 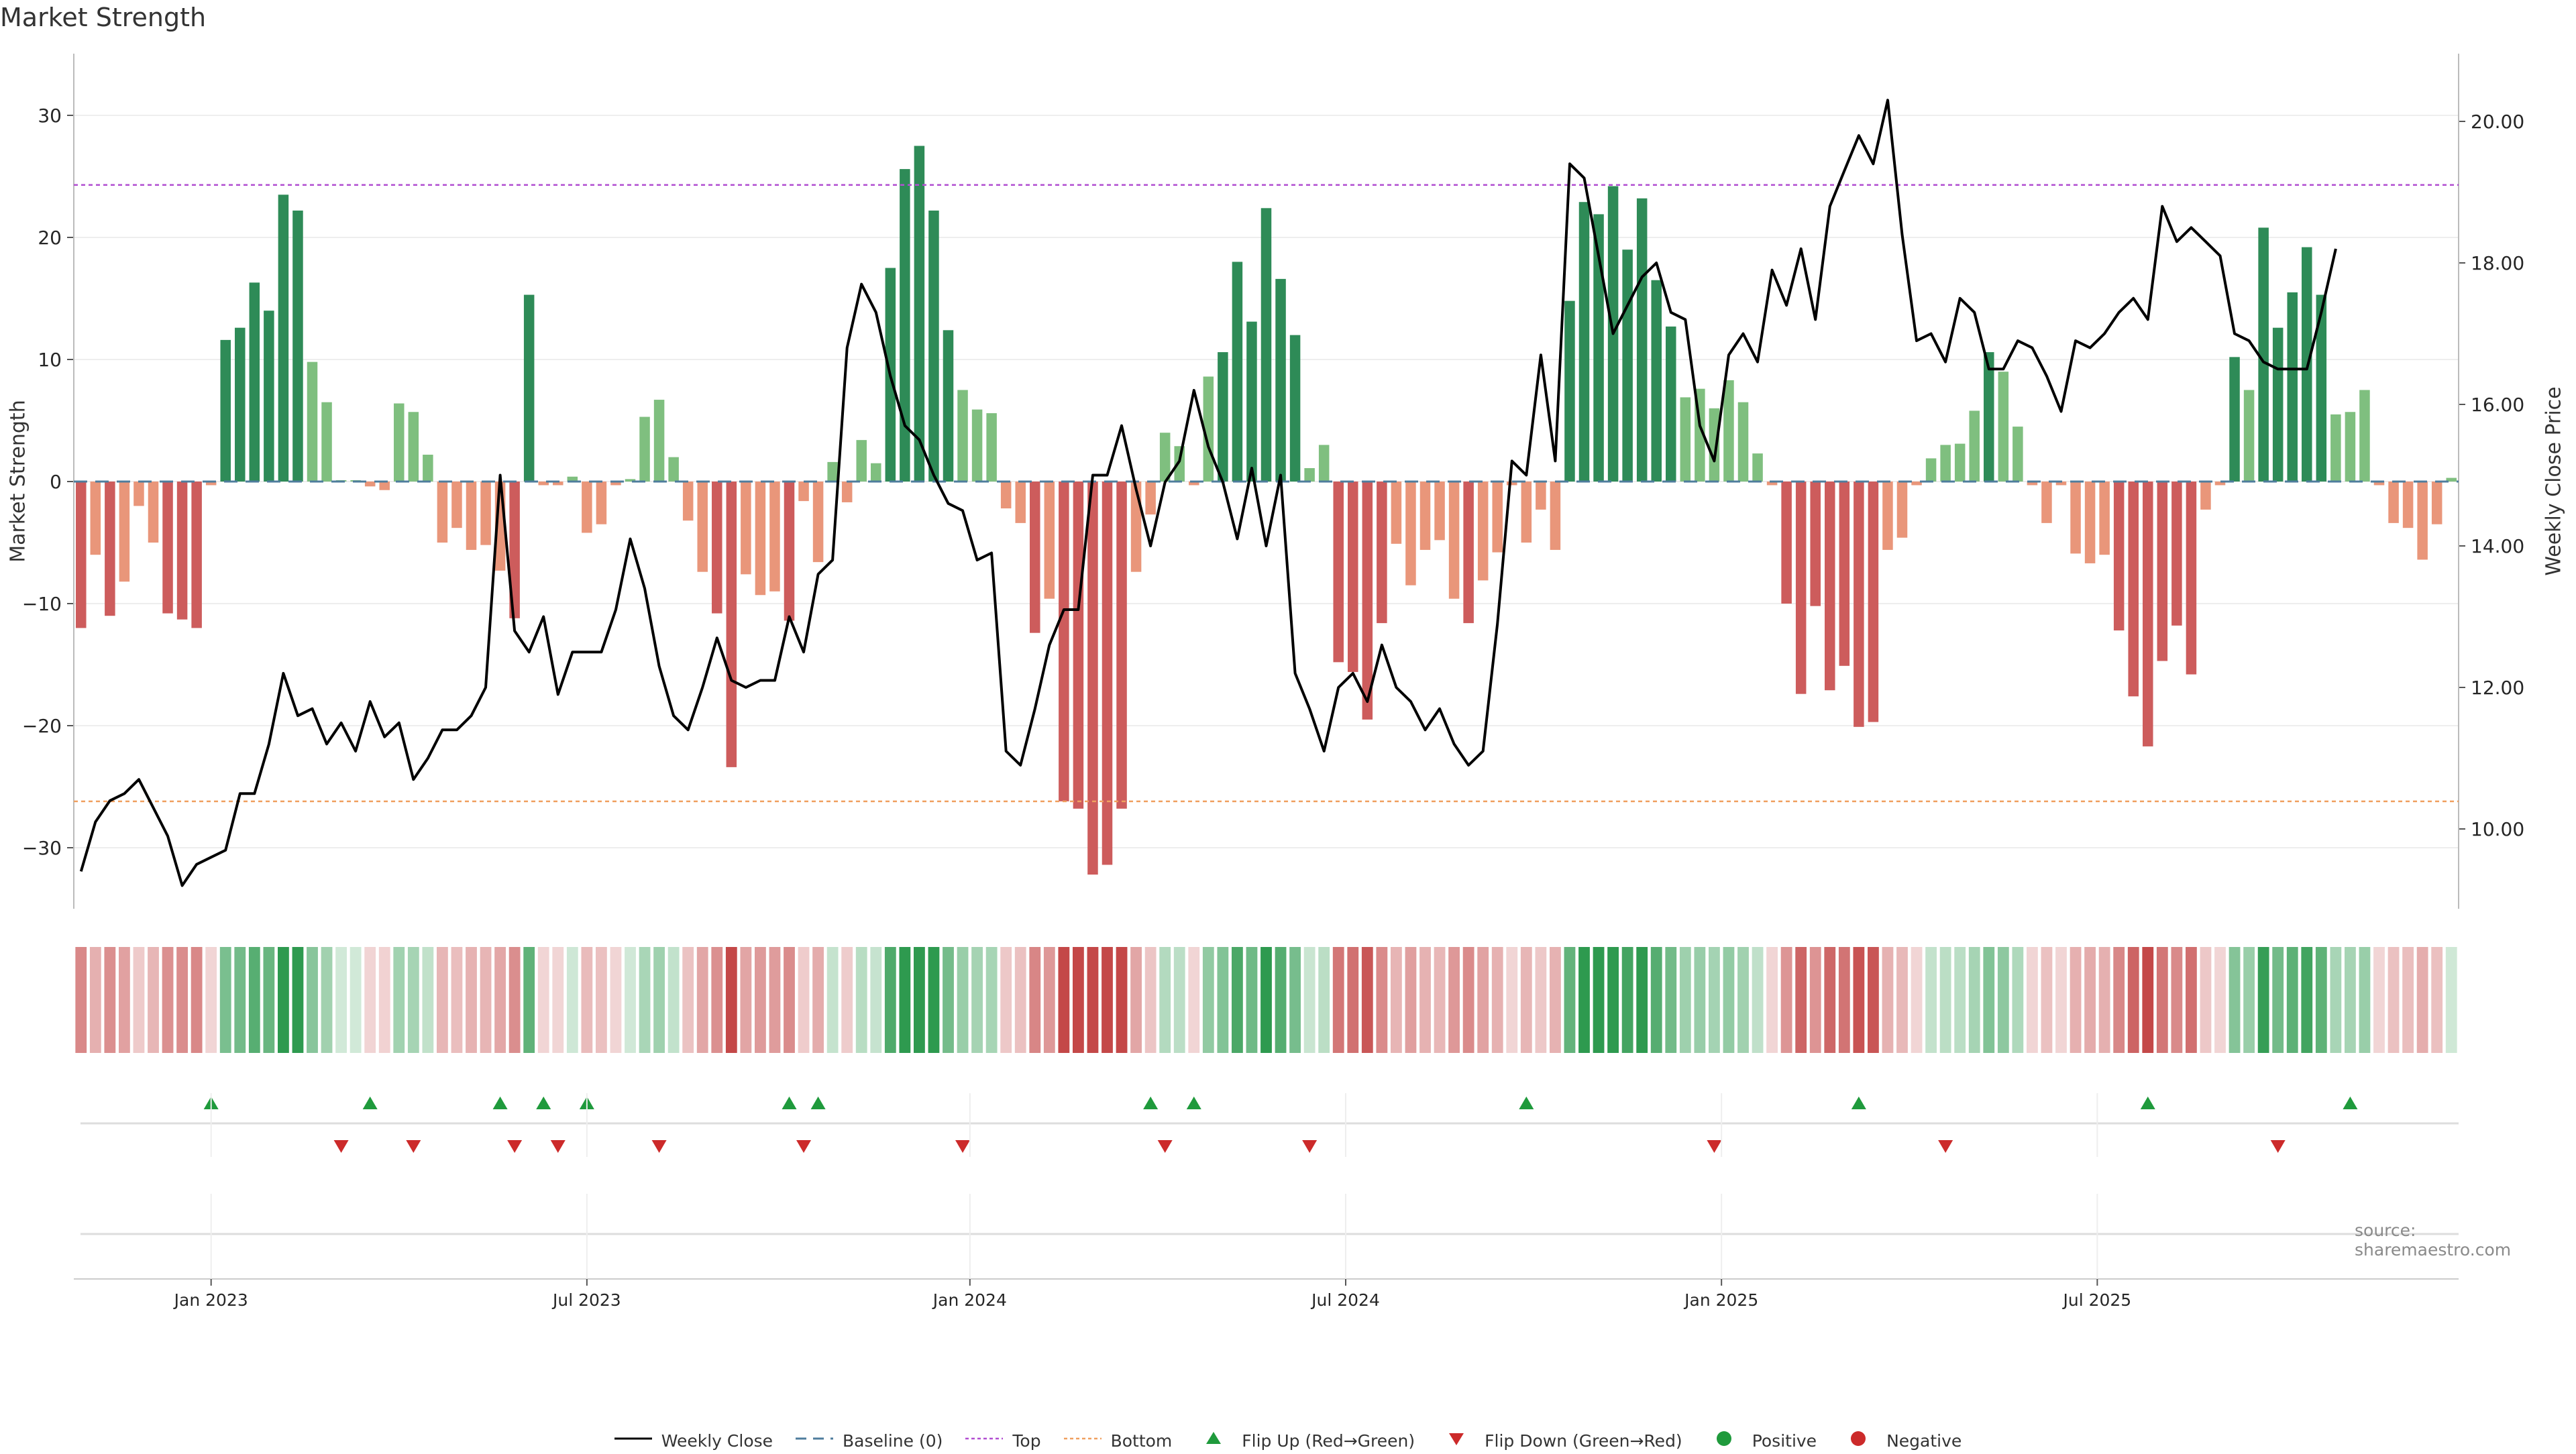 What do you see at coordinates (2096, 1300) in the screenshot?
I see `x-tick-label: Jul 2025` at bounding box center [2096, 1300].